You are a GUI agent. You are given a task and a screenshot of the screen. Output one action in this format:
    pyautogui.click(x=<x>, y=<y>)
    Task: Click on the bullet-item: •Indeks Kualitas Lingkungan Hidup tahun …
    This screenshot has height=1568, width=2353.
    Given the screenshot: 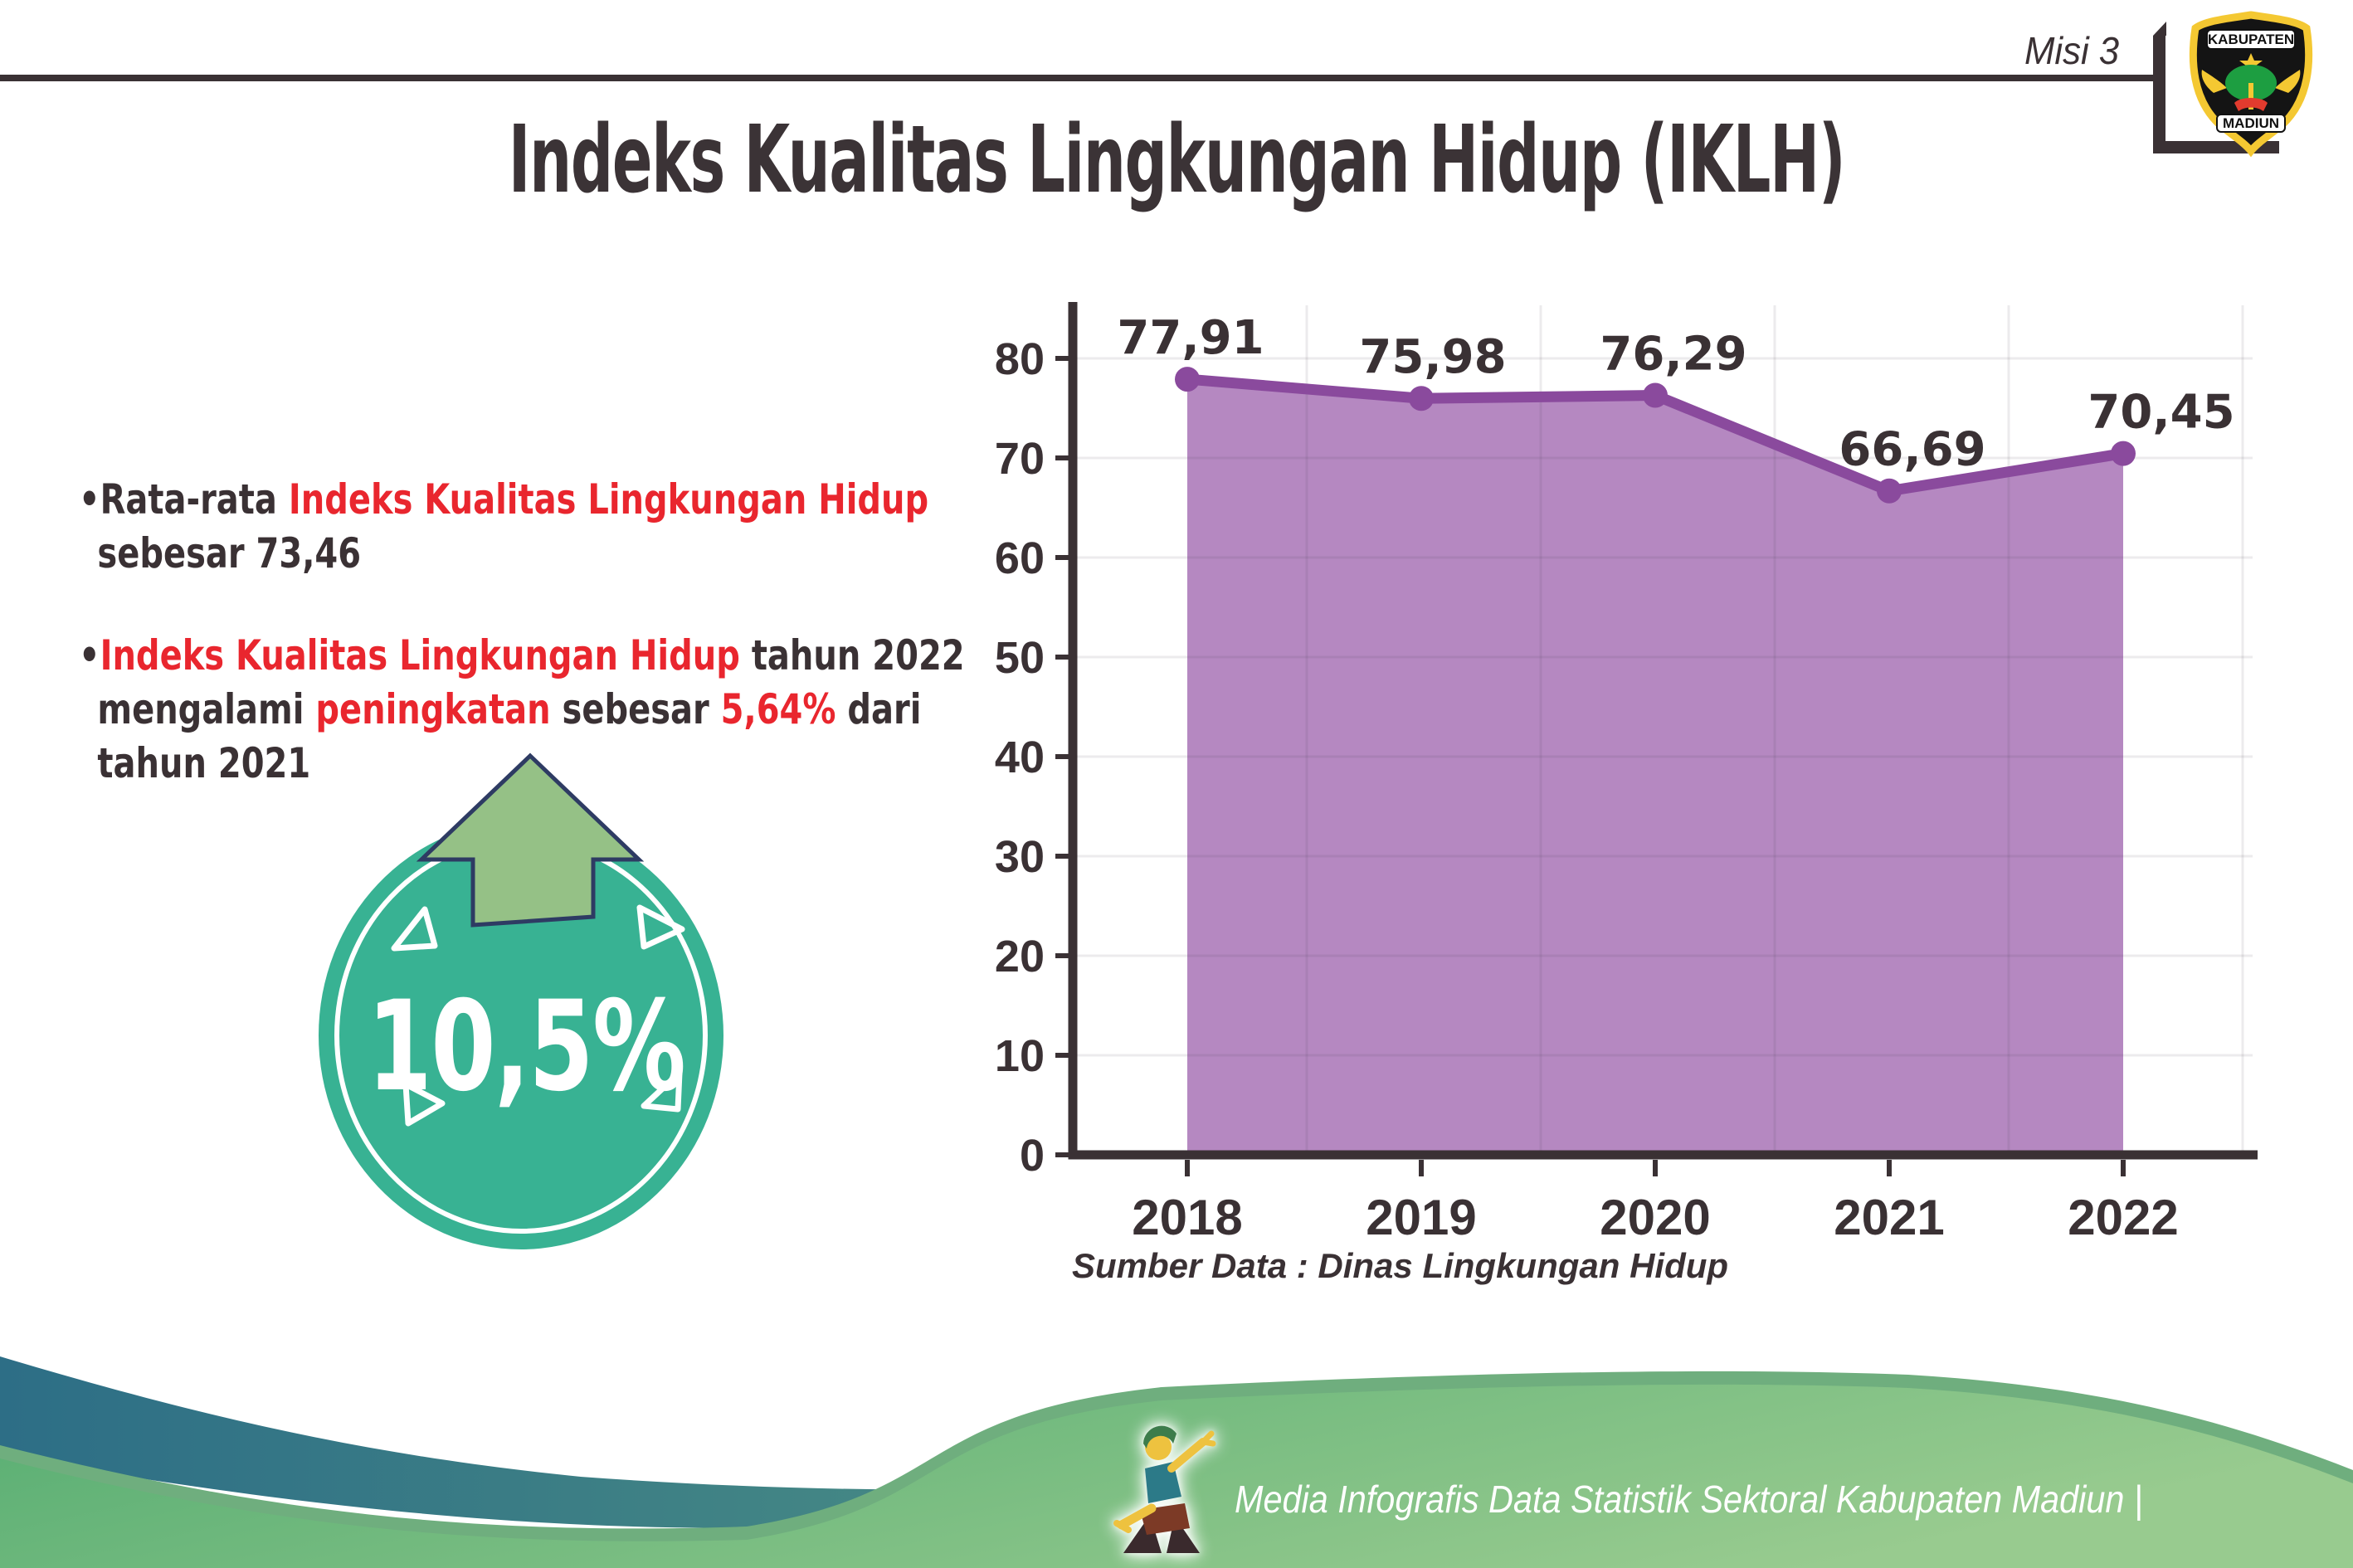 What is the action you would take?
    pyautogui.click(x=576, y=710)
    